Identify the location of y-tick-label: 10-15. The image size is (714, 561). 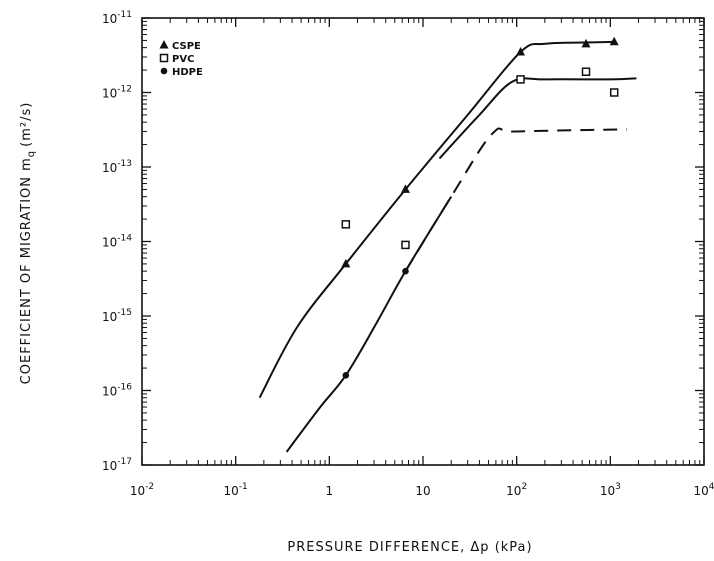
(117, 316).